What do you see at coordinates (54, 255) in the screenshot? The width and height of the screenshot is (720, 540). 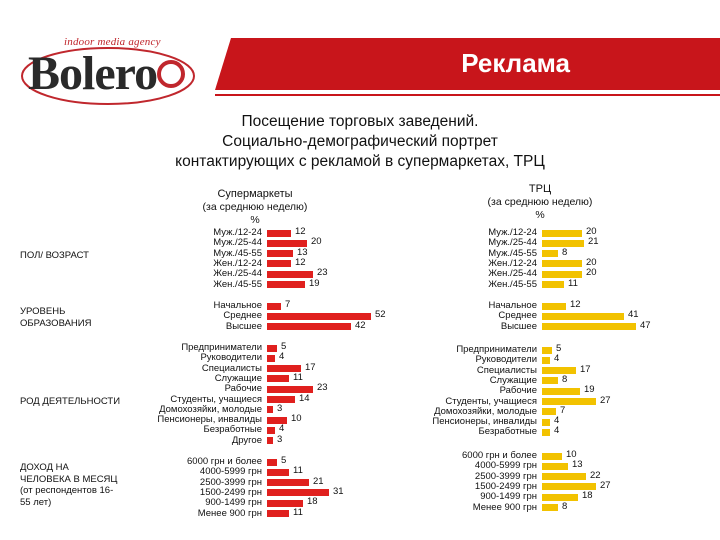 I see `section-label-gender-age: ПОЛ/ ВОЗРАСТ` at bounding box center [54, 255].